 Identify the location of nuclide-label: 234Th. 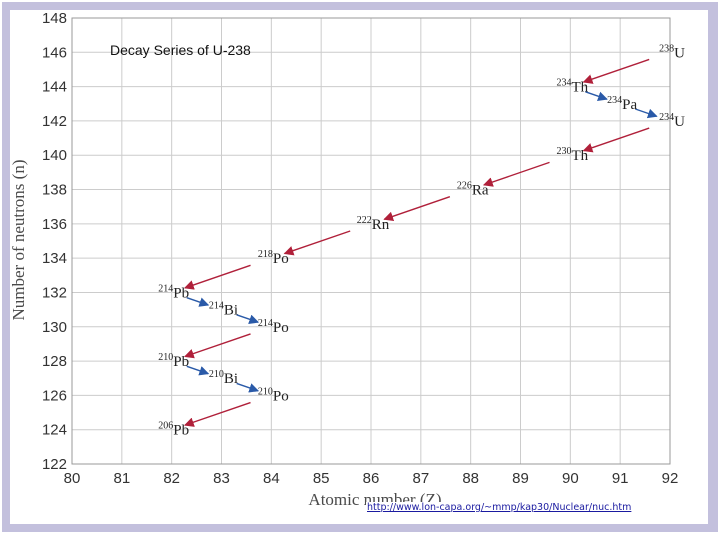
(572, 87).